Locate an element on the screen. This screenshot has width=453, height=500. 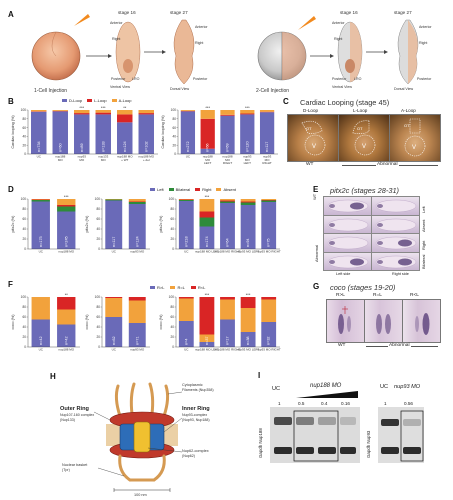
x-tick-label: nup188 is located at coordinates (208, 157).